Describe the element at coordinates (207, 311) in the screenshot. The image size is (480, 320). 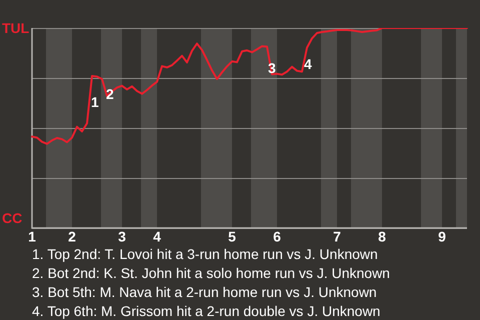
I see `text: 4. Top 6th: M. Grissom hit a 2-run double vs J. Unknown` at that location.